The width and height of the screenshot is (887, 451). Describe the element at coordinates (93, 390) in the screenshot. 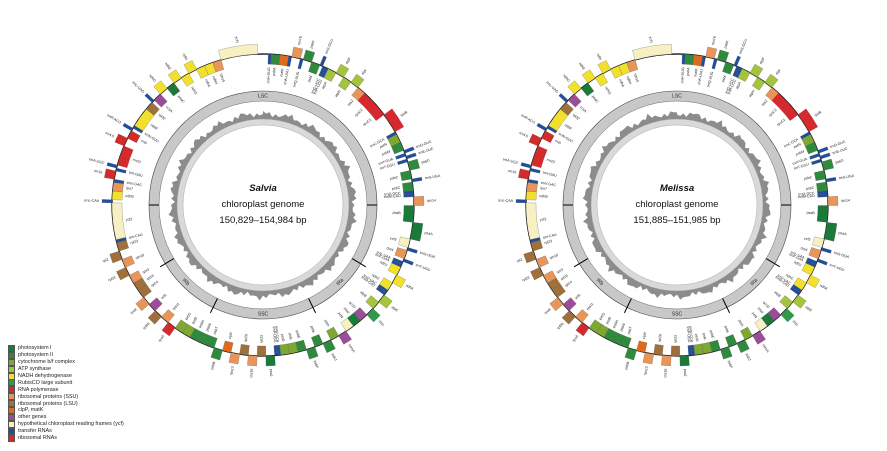

I see `legend-item-rna-polymerase: RNA polymerase` at that location.